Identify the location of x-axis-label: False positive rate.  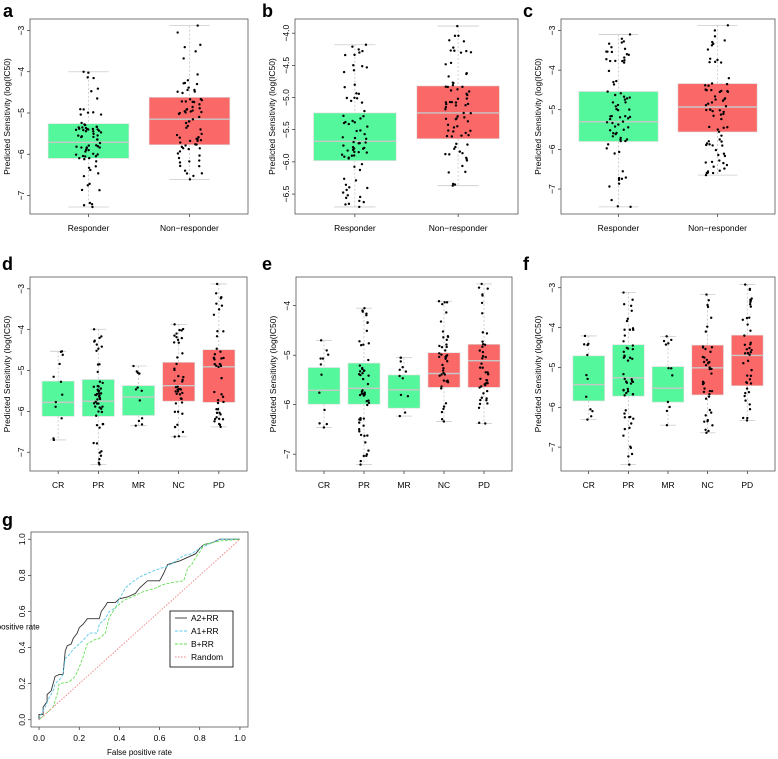
(139, 752).